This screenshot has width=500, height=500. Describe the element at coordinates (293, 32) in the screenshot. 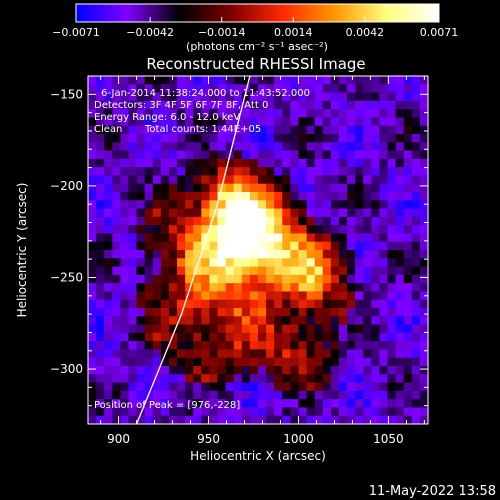

I see `colorbar-tick-label: 0.0014` at that location.